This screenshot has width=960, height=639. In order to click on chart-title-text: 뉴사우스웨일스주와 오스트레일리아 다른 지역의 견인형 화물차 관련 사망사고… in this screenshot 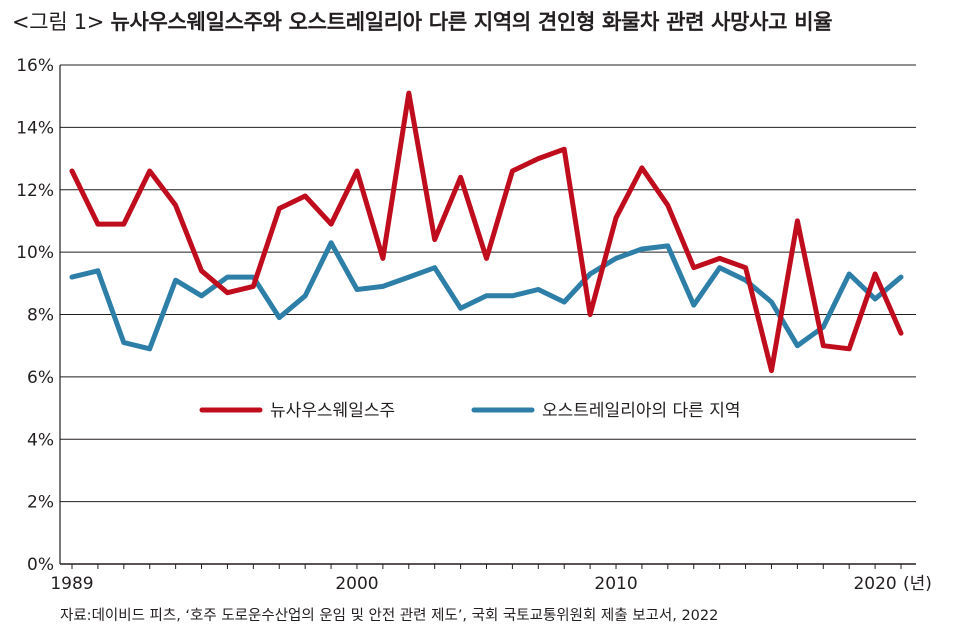, I will do `click(471, 22)`.